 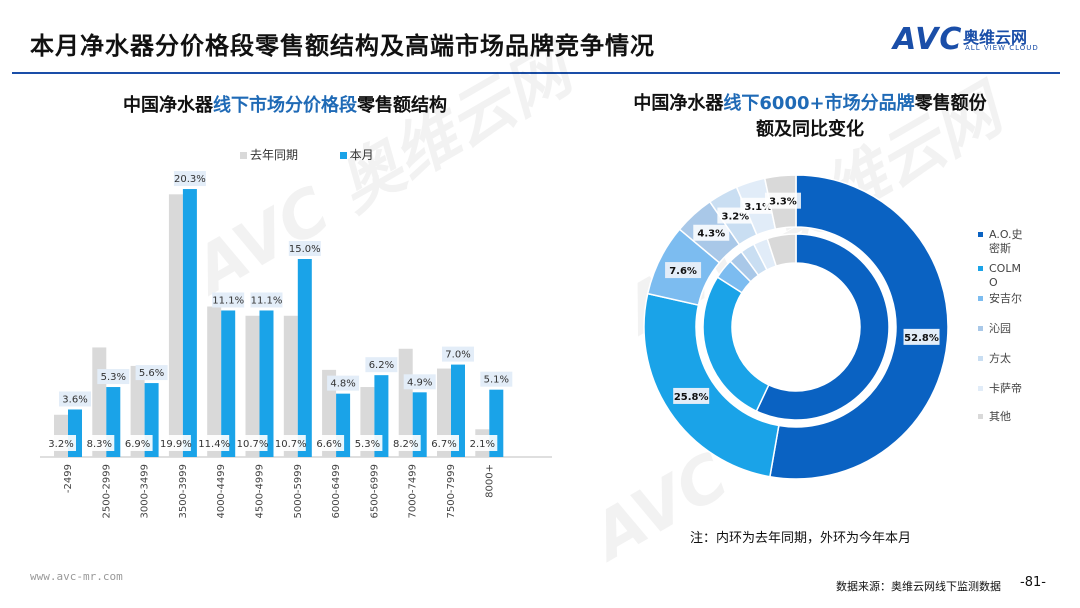 I want to click on legend-label: 卡萨帝, so click(x=1005, y=388).